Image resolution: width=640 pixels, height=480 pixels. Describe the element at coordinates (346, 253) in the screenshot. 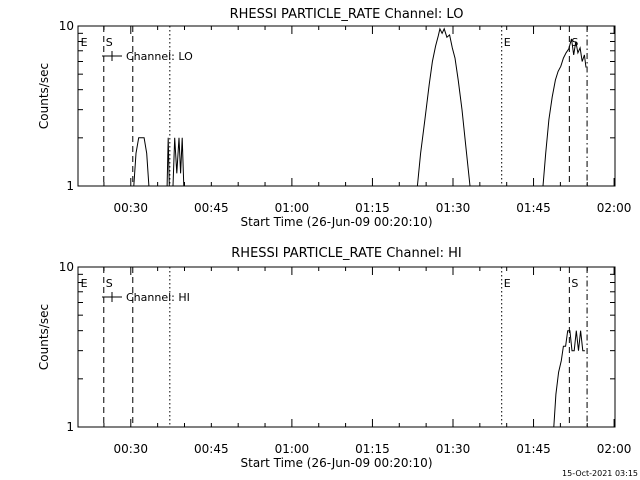

I see `chart-title: RHESSI PARTICLE_RATE Channel: HI` at that location.